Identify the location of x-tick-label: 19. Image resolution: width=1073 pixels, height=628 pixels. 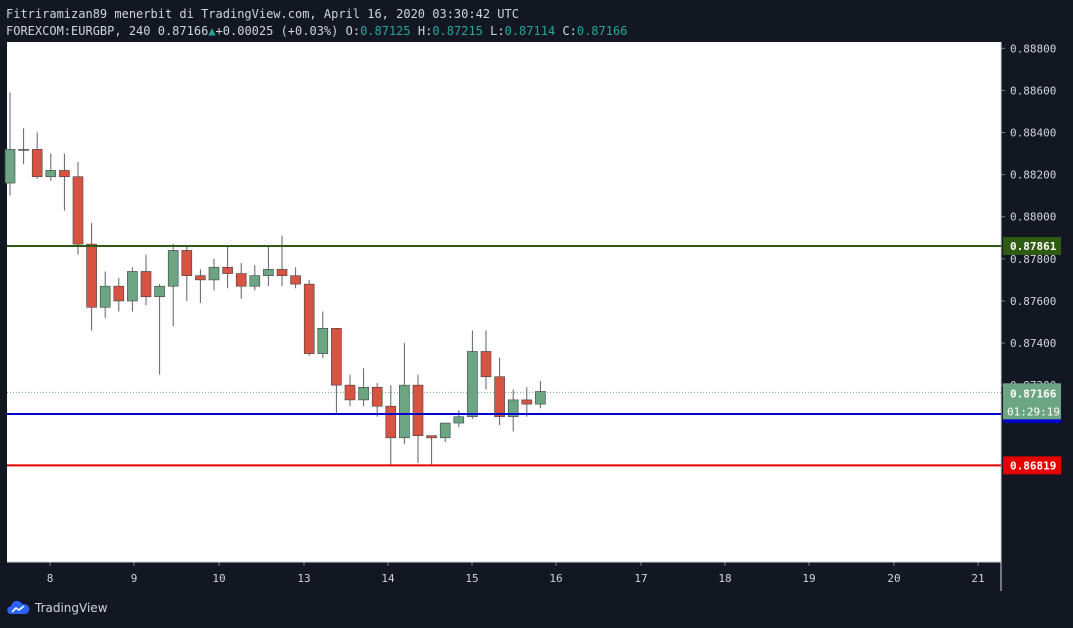
(808, 578).